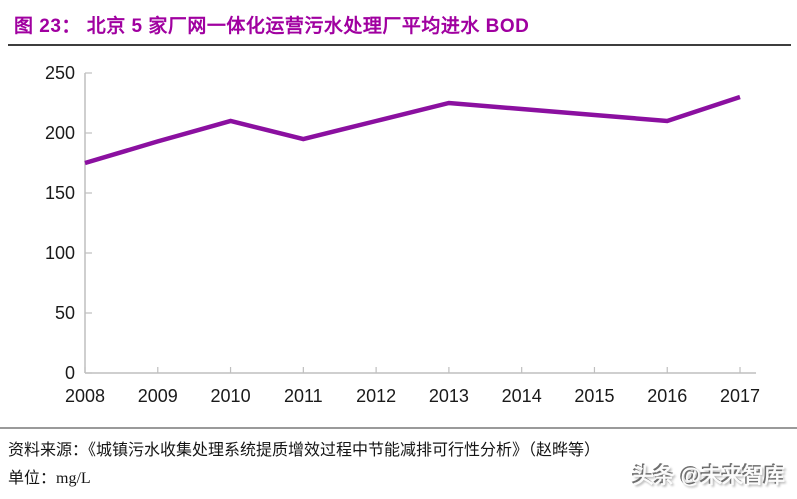 Image resolution: width=797 pixels, height=499 pixels. Describe the element at coordinates (376, 396) in the screenshot. I see `x-tick-label: 2012` at that location.